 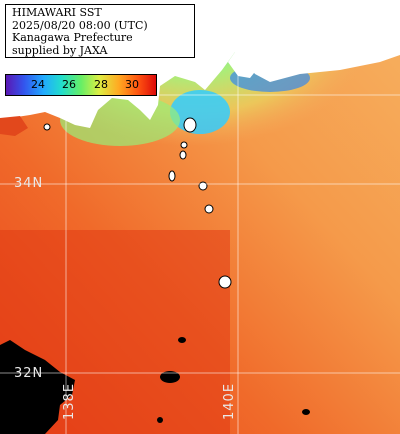 I want to click on title-line-2: 2025/08/20 08:00 (UTC), so click(x=80, y=25).